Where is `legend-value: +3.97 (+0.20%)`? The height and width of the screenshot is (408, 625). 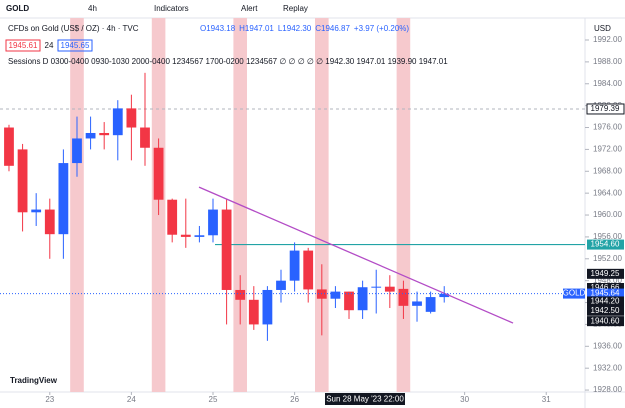 legend-value: +3.97 (+0.20%) is located at coordinates (381, 28).